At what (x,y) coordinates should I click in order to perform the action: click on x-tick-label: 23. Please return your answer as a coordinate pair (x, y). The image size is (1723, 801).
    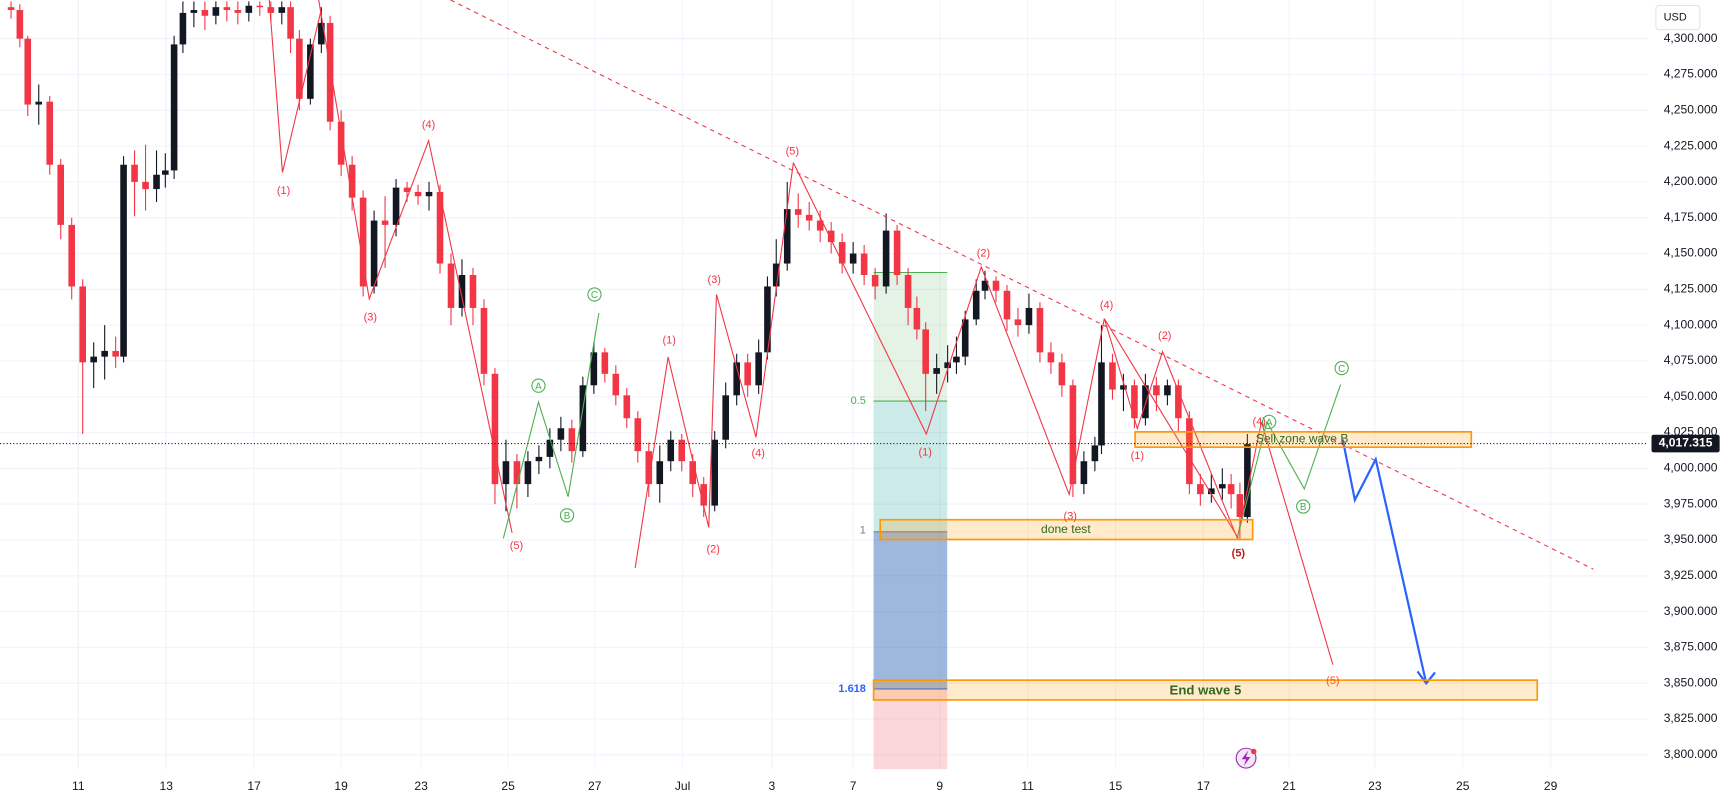
    Looking at the image, I should click on (421, 786).